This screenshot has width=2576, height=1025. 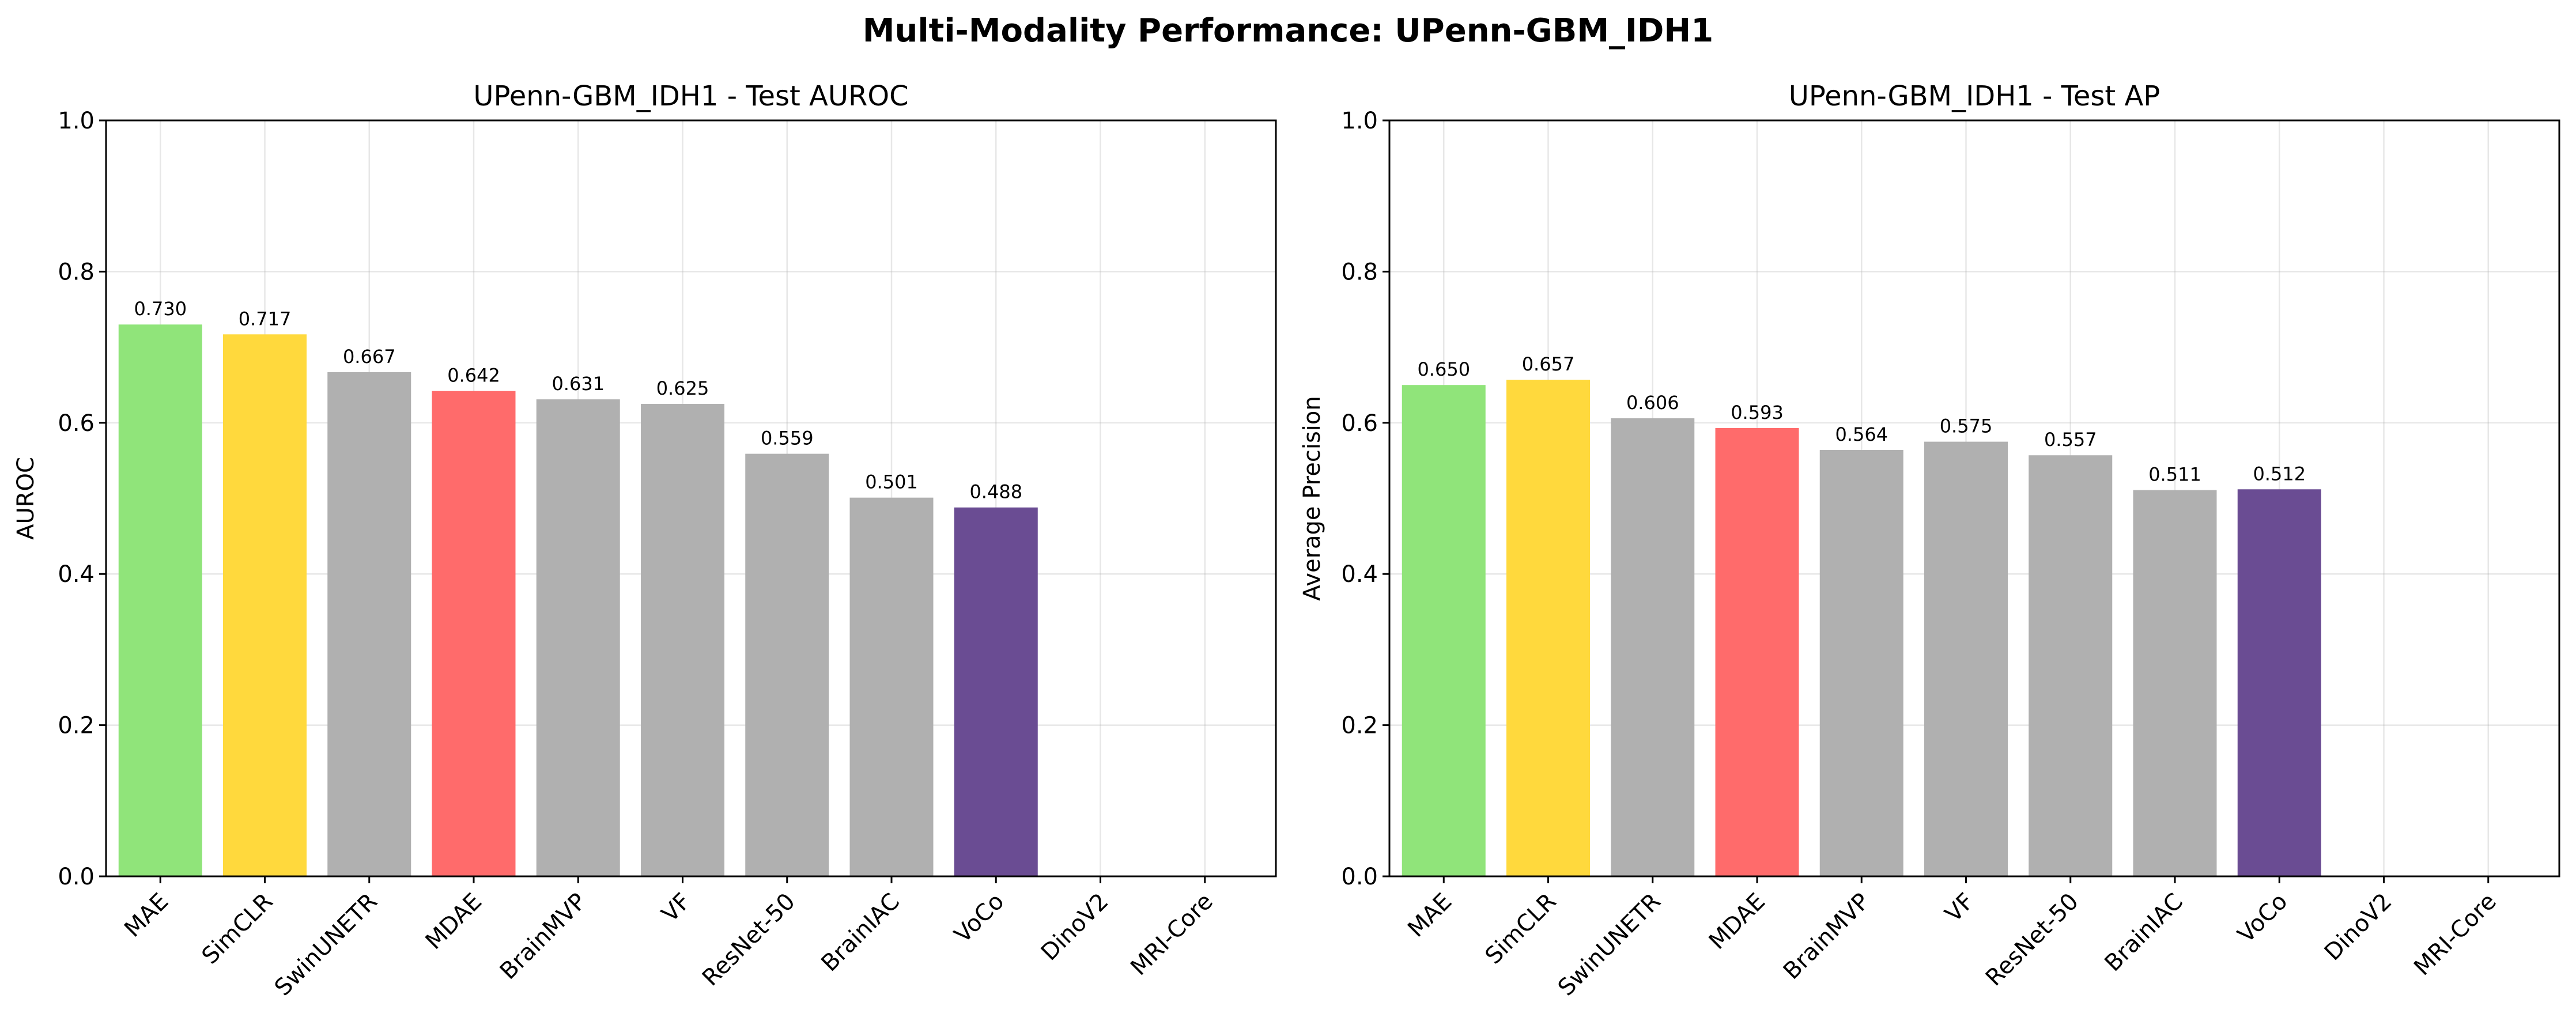 What do you see at coordinates (2175, 683) in the screenshot?
I see `ap-bar-brainiac` at bounding box center [2175, 683].